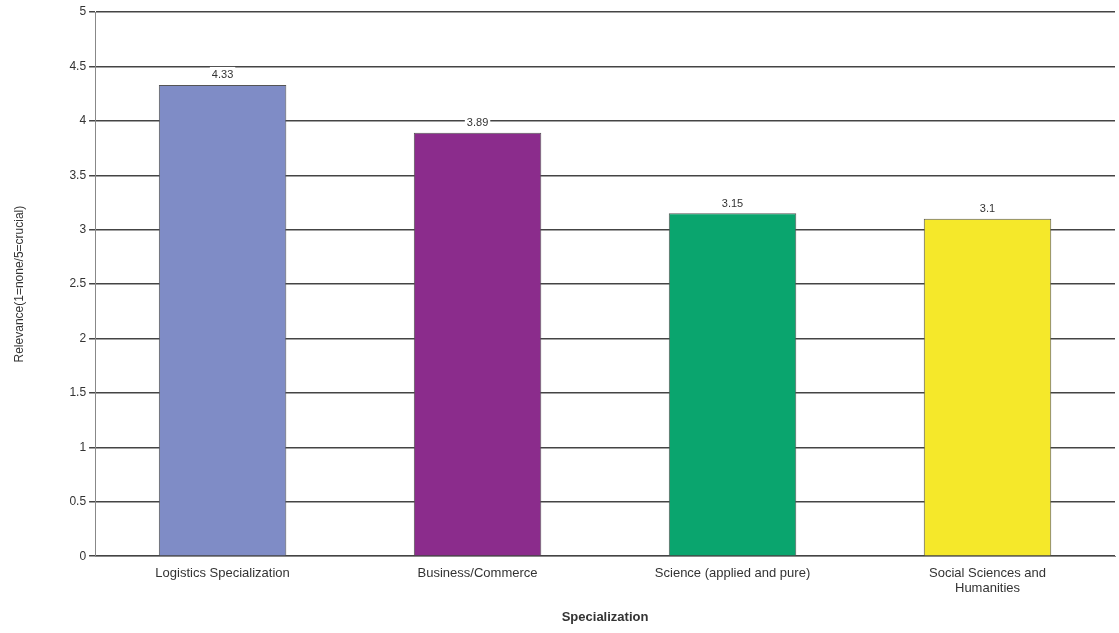 This screenshot has width=1119, height=633. What do you see at coordinates (987, 208) in the screenshot?
I see `data-label: 3.1` at bounding box center [987, 208].